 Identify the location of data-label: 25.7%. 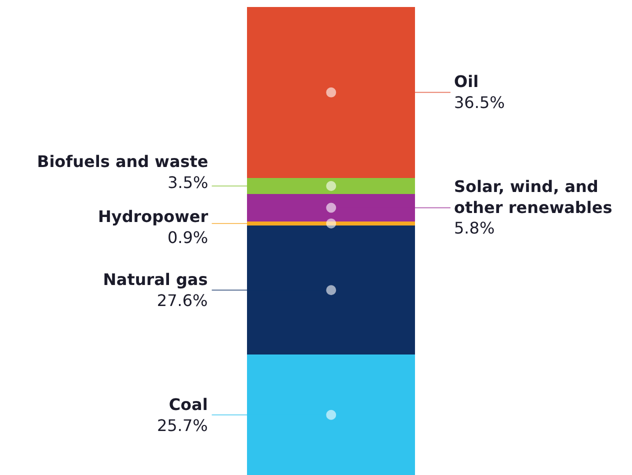
(182, 425).